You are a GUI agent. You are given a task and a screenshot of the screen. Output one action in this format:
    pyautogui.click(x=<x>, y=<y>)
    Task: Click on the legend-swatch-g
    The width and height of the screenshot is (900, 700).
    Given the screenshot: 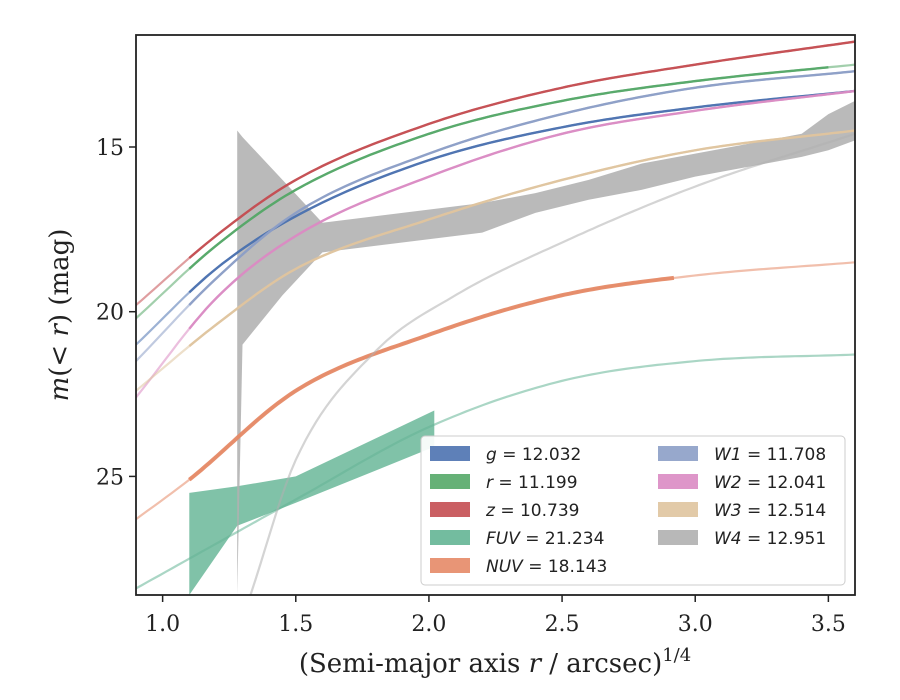 What is the action you would take?
    pyautogui.click(x=450, y=453)
    